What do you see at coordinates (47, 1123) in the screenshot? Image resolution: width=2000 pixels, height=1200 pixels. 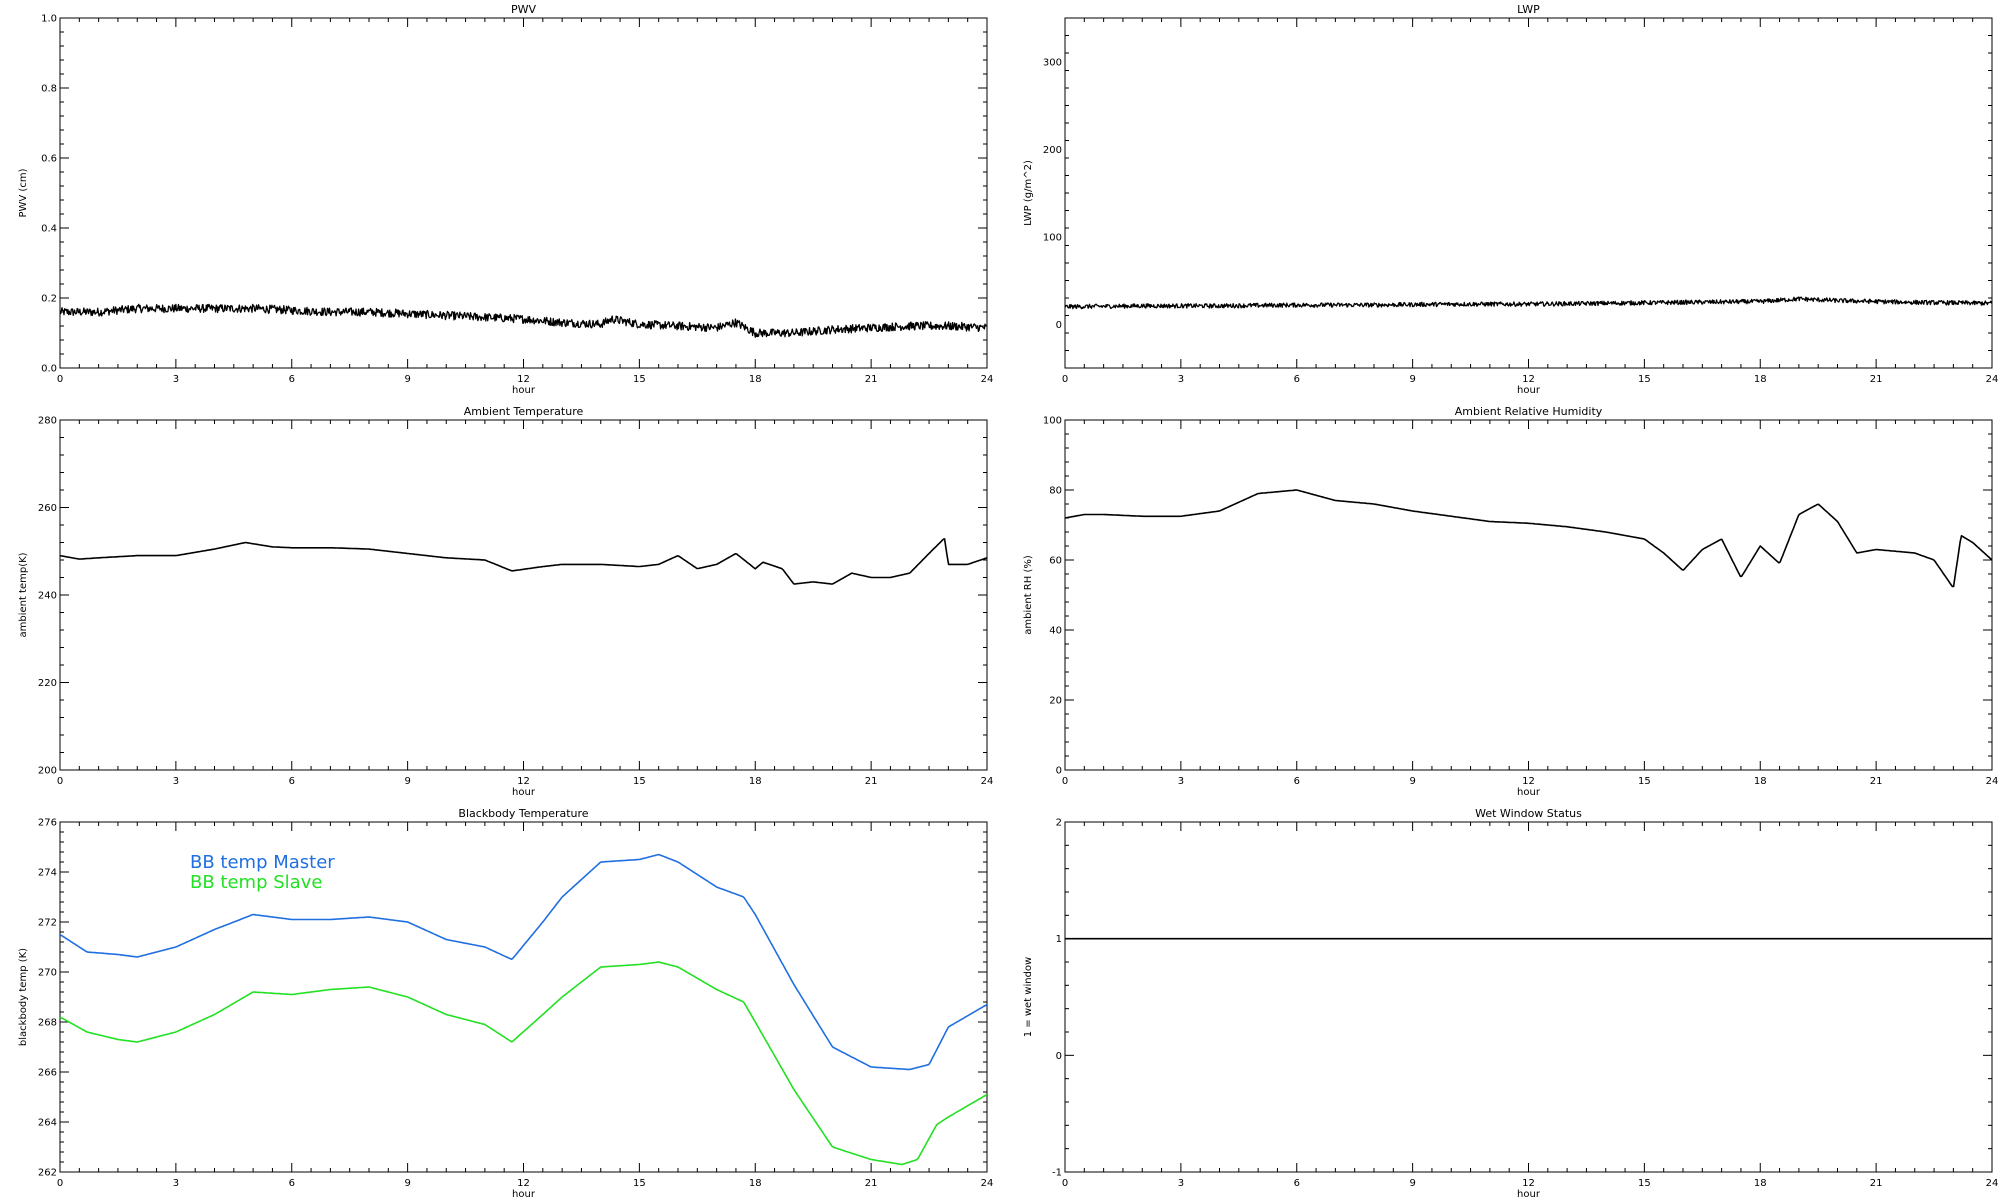 I see `y-tick-label: 264` at bounding box center [47, 1123].